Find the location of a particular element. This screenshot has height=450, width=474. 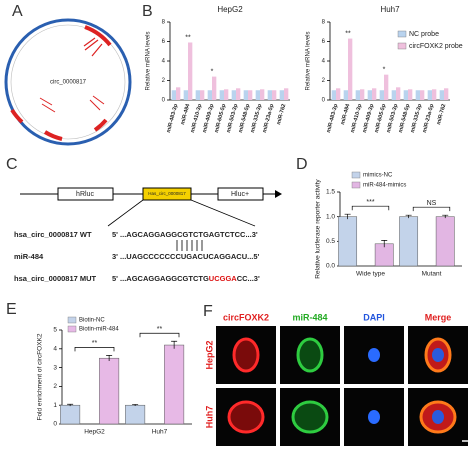

sequence-part: 5' ...AGCAGGAGGCGTCTGAGTCTCC...3' is located at coordinates (185, 234).